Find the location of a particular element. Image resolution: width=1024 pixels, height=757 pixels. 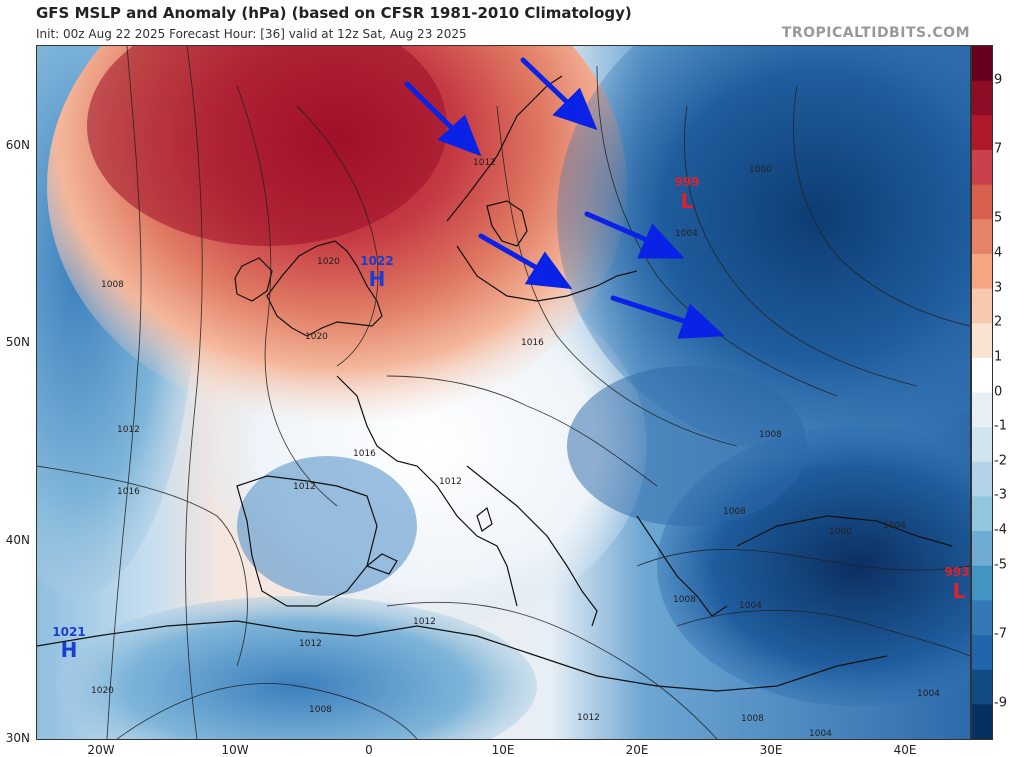

colorbar-tick-label: -9 is located at coordinates (1000, 703).